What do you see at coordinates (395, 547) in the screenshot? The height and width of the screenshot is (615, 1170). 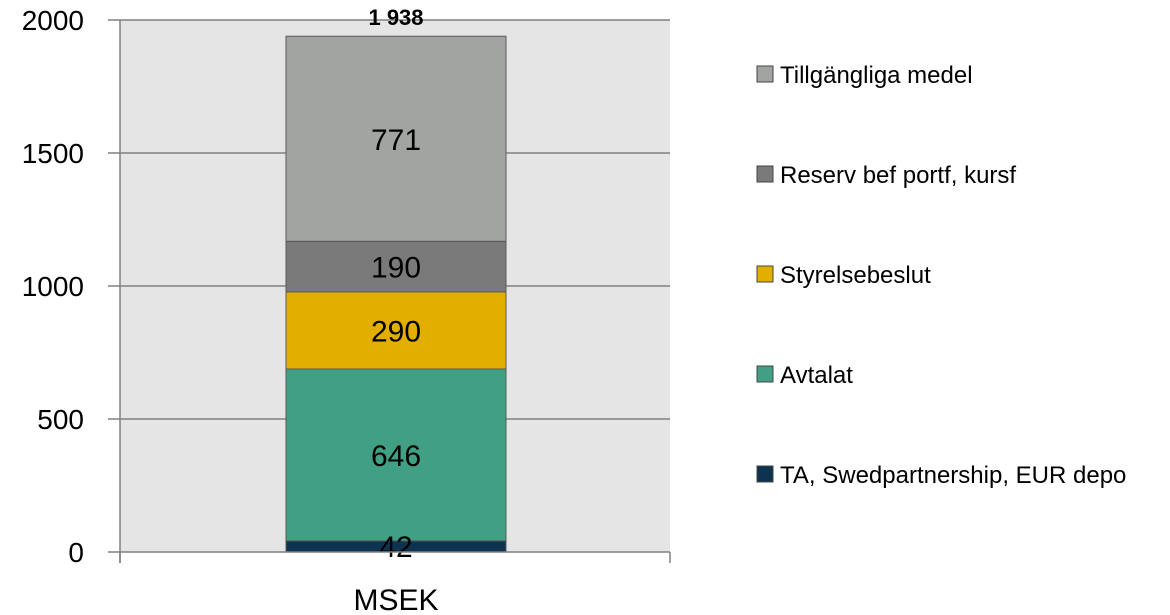 I see `segment-value-label: 42` at bounding box center [395, 547].